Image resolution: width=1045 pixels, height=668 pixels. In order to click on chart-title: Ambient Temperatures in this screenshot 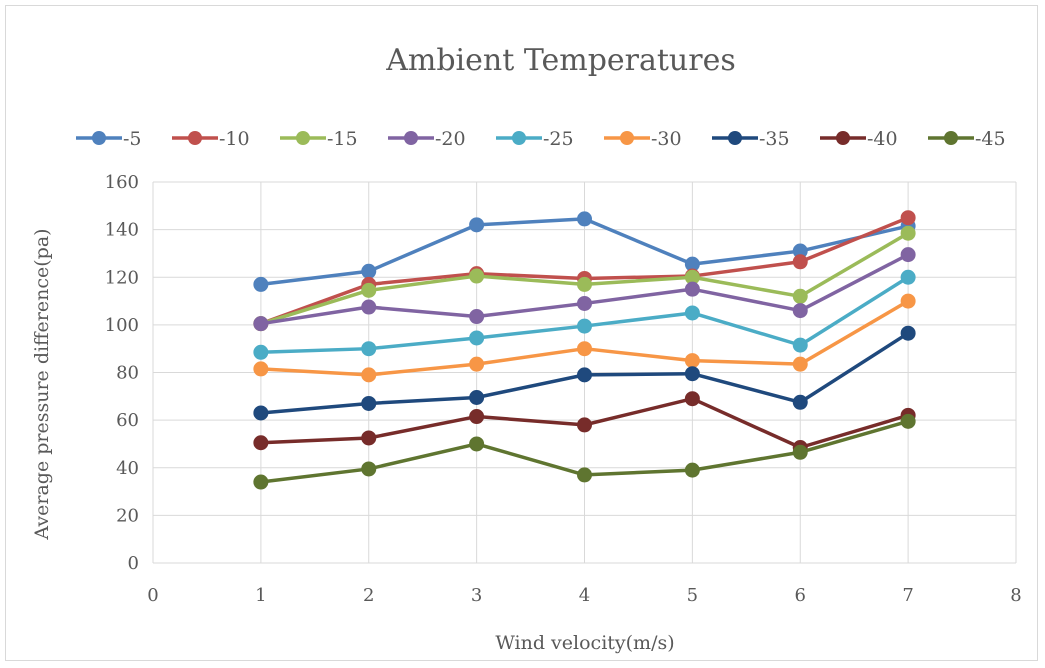, I will do `click(560, 60)`.